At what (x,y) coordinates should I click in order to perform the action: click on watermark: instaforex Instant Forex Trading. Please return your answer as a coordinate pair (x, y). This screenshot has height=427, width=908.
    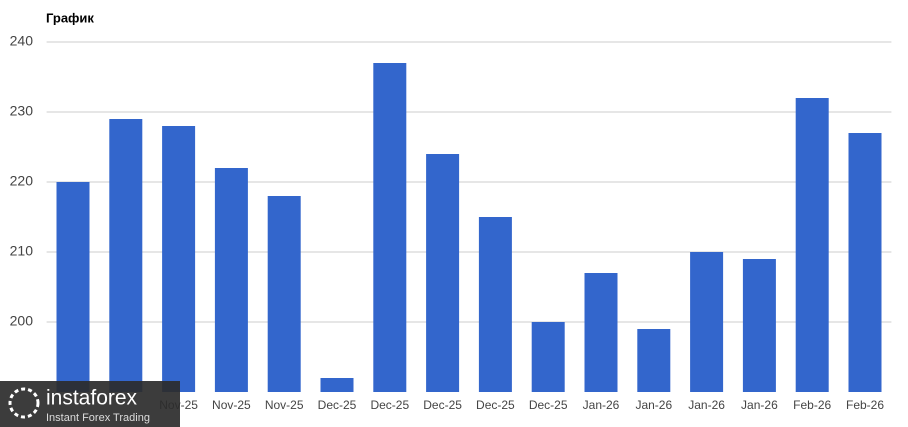
    Looking at the image, I should click on (90, 404).